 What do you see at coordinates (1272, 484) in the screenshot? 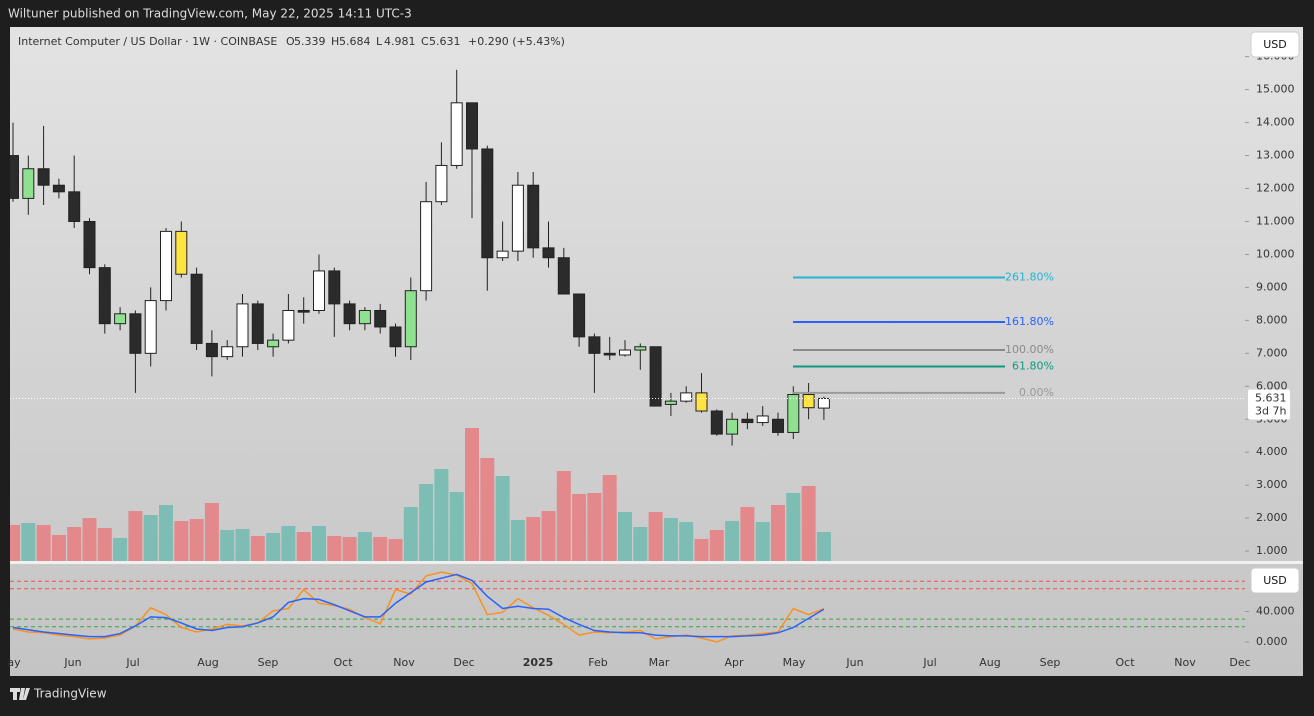
I see `y-tick-label: 3.000` at bounding box center [1272, 484].